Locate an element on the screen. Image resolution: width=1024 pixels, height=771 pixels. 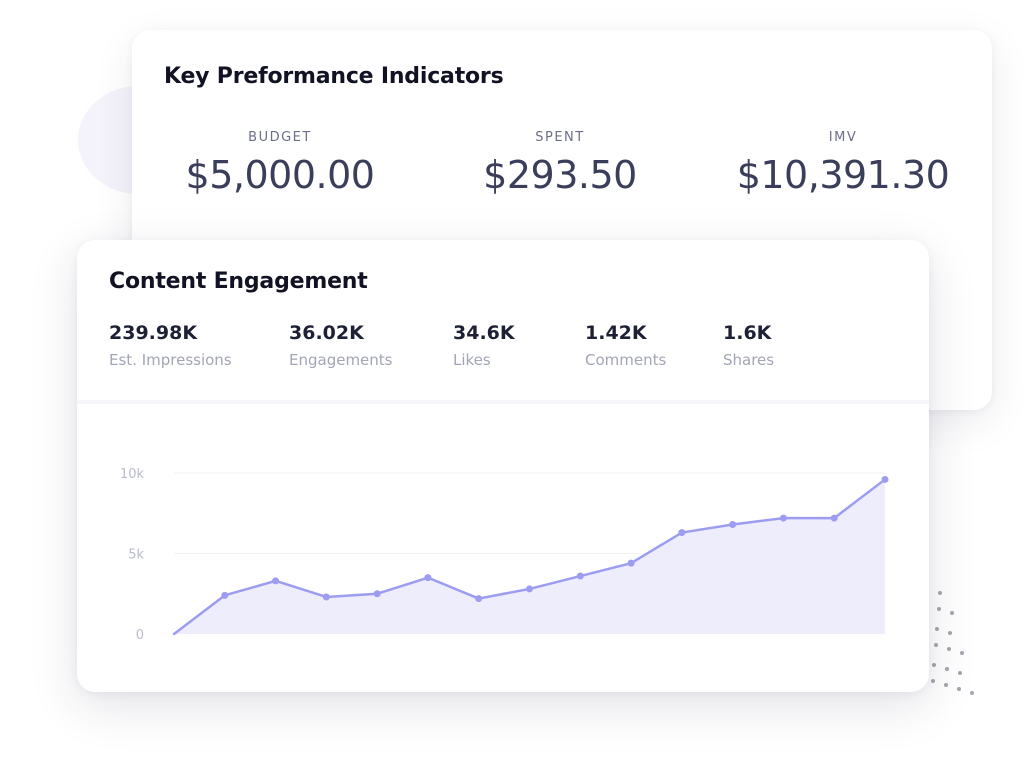
metric-engagements-value: 36.02K is located at coordinates (326, 333).